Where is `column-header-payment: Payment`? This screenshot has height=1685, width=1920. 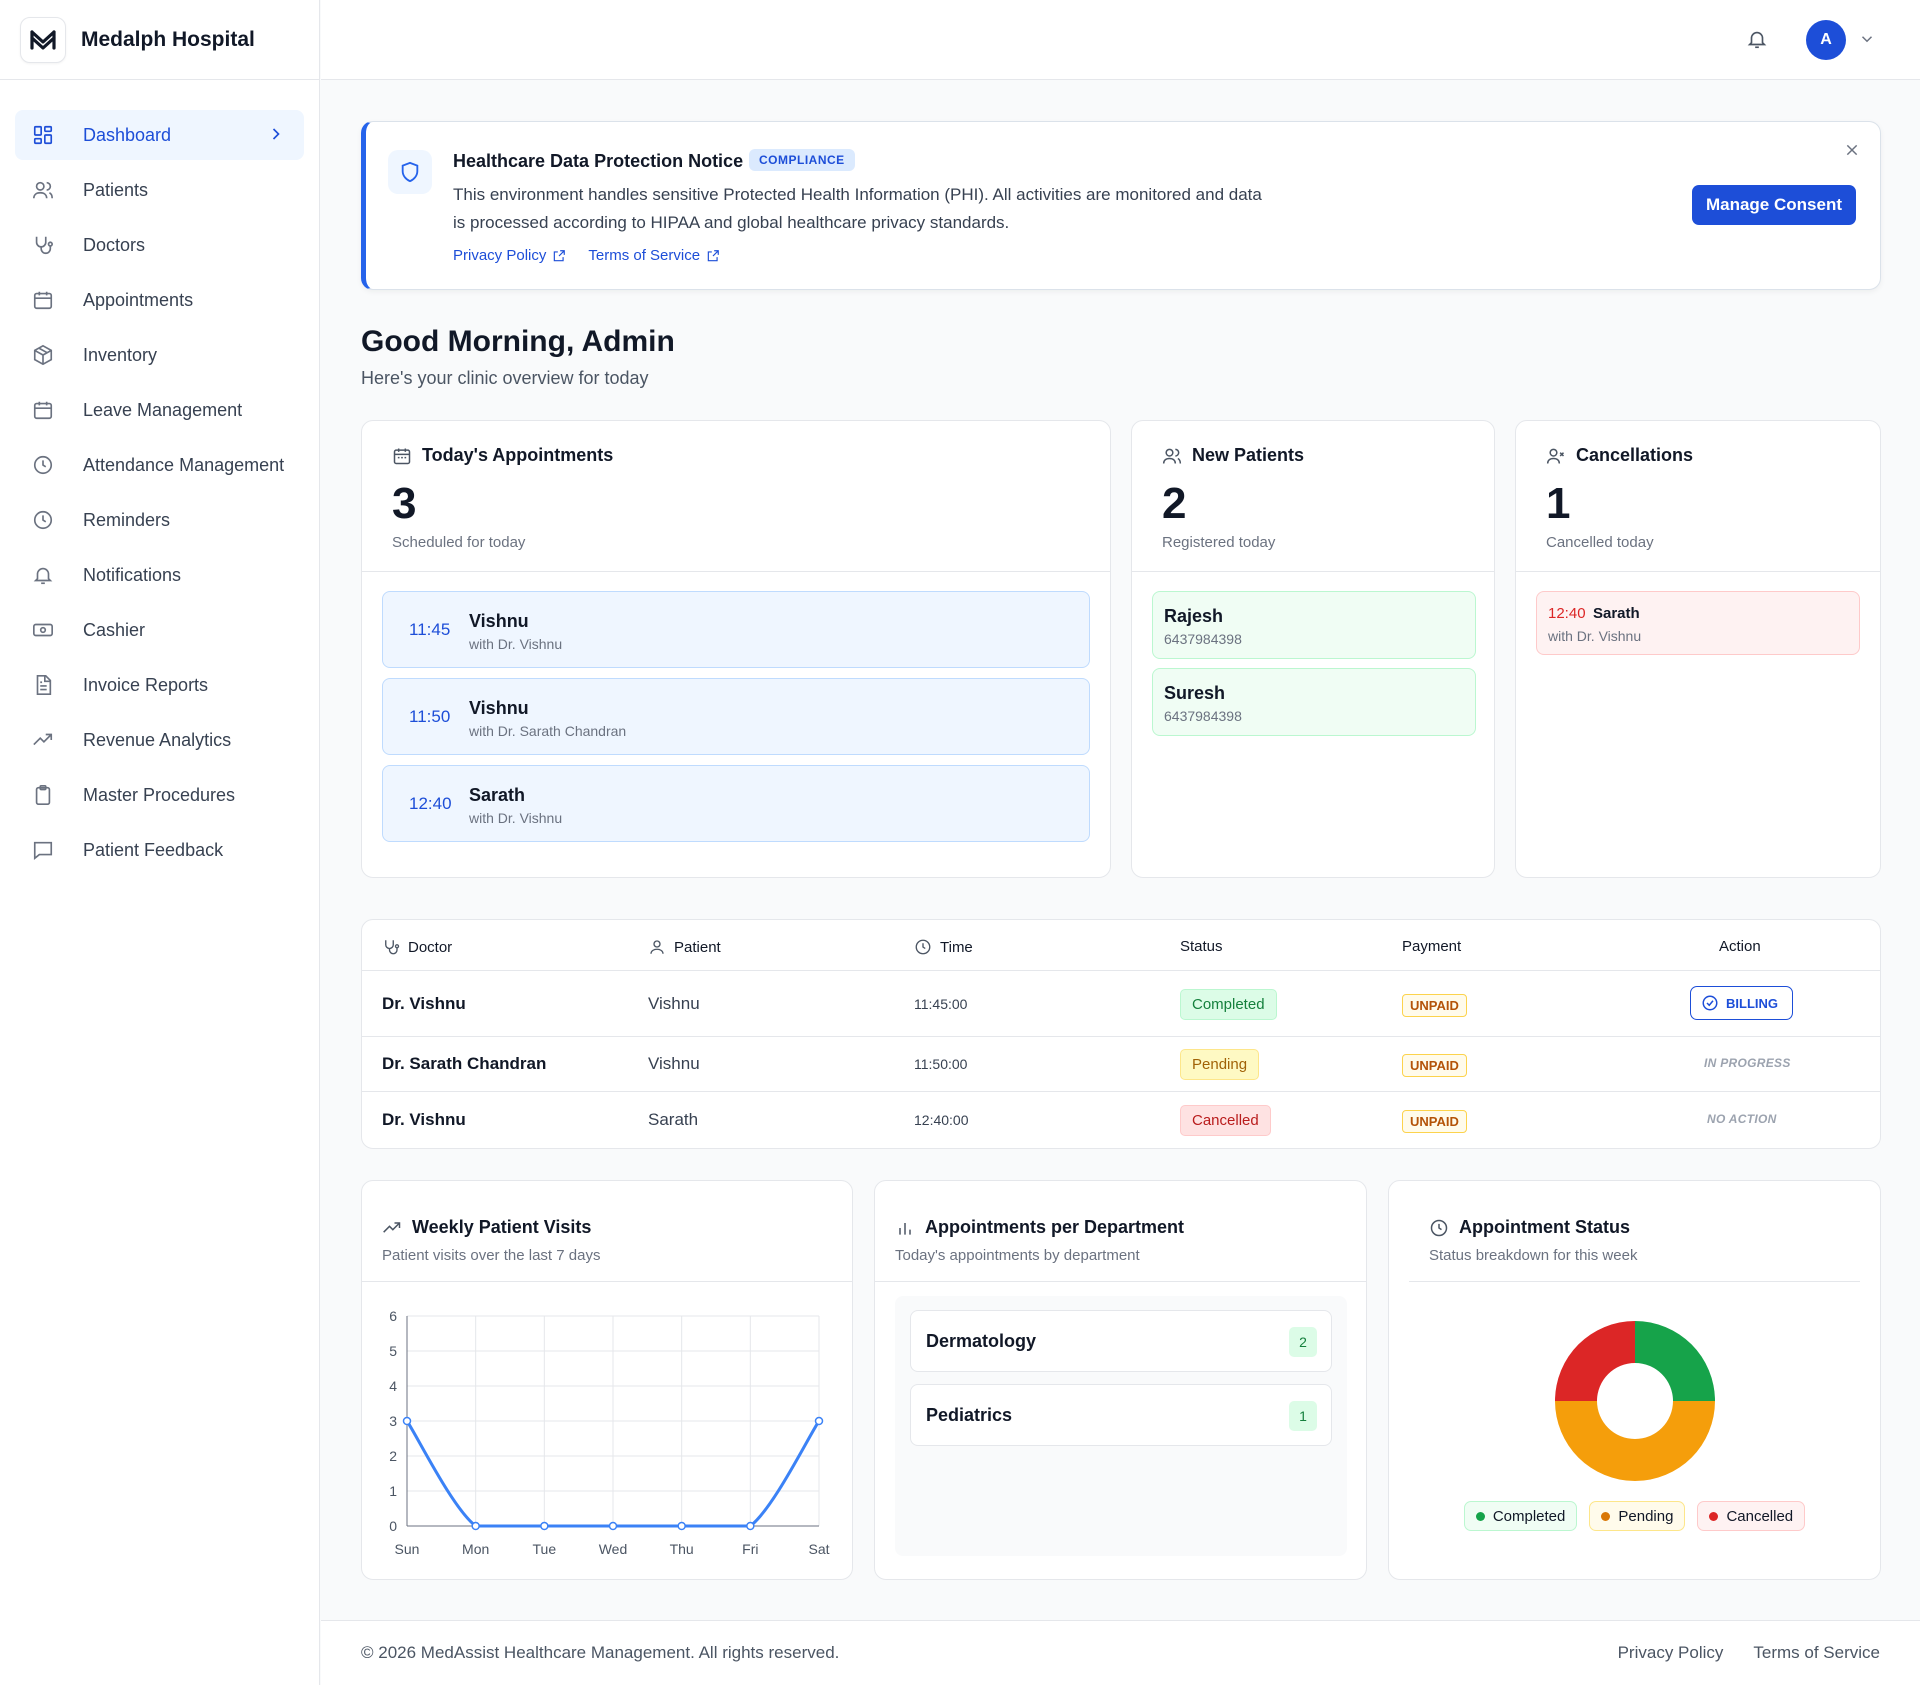
column-header-payment: Payment is located at coordinates (1431, 946).